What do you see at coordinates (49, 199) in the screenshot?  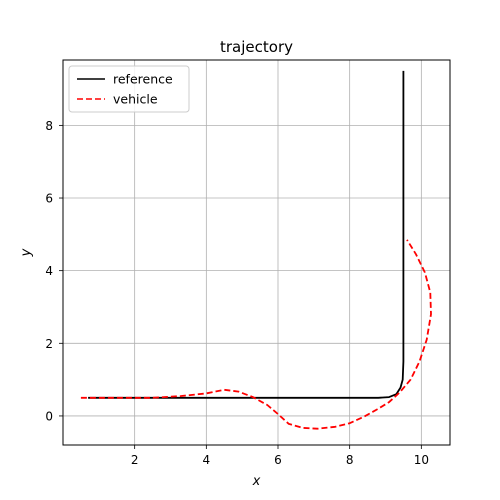 I see `y-tick-label: 6` at bounding box center [49, 199].